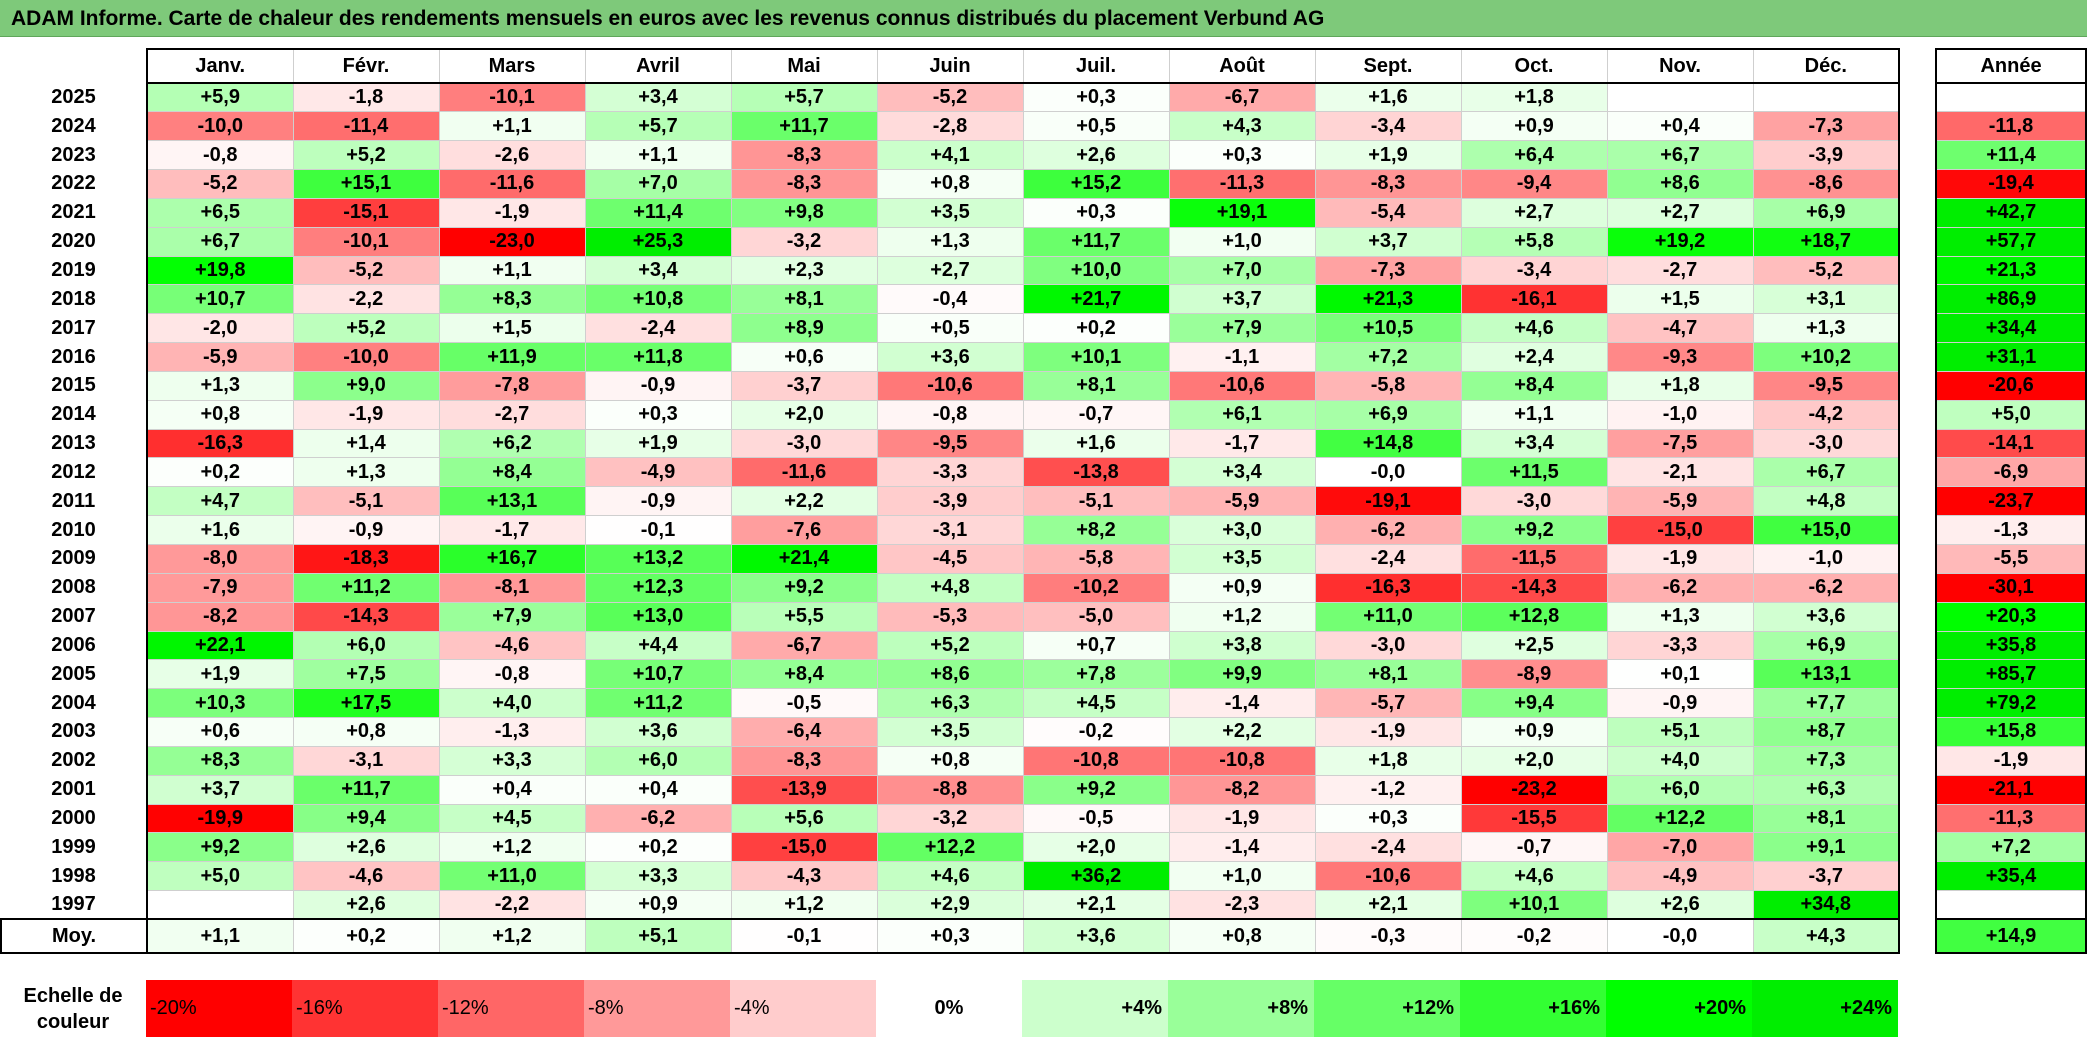 The height and width of the screenshot is (1037, 2087). What do you see at coordinates (220, 587) in the screenshot?
I see `heat-cell: -7,9` at bounding box center [220, 587].